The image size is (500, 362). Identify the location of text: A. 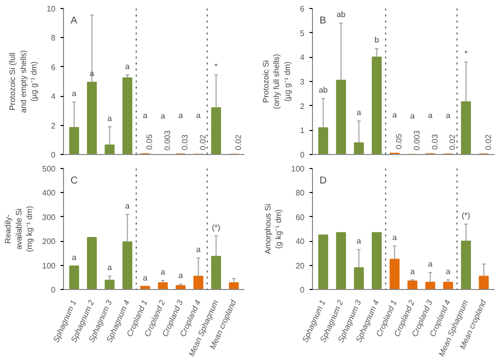
(74, 21).